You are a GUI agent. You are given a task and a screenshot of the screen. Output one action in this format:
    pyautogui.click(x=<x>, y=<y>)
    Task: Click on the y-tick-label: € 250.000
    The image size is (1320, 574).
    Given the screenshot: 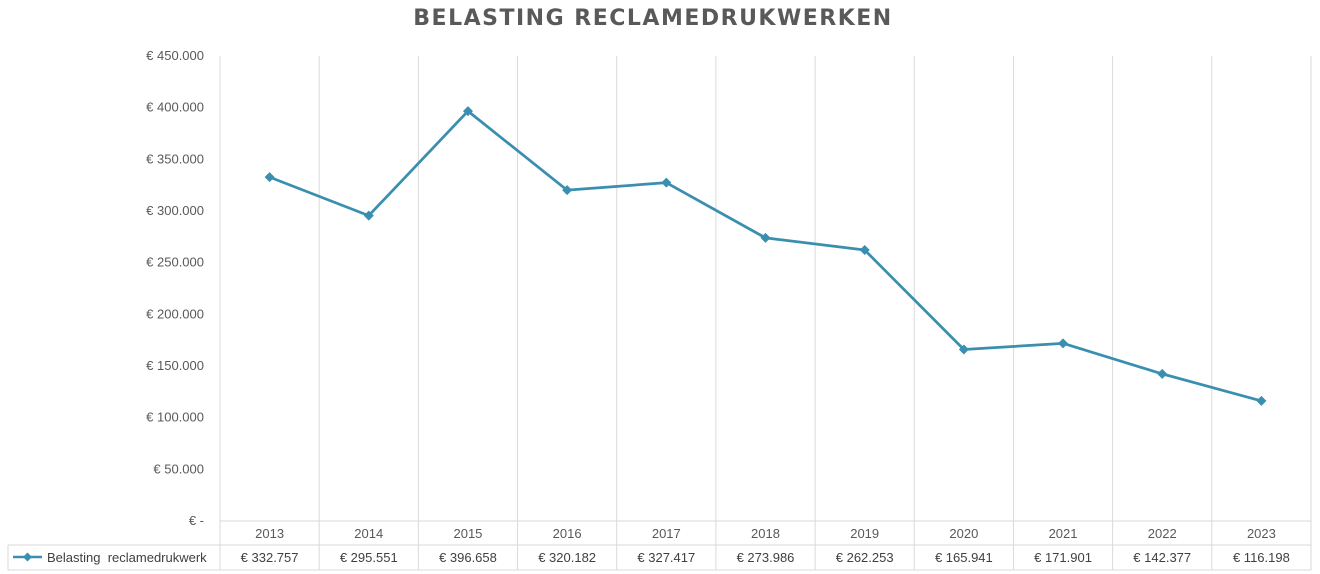 What is the action you would take?
    pyautogui.click(x=175, y=262)
    